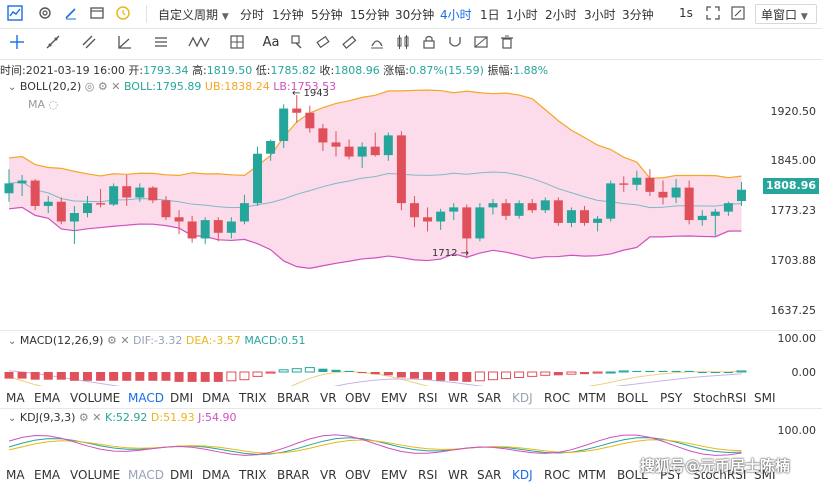  What do you see at coordinates (323, 43) in the screenshot?
I see `eraser-icon` at bounding box center [323, 43].